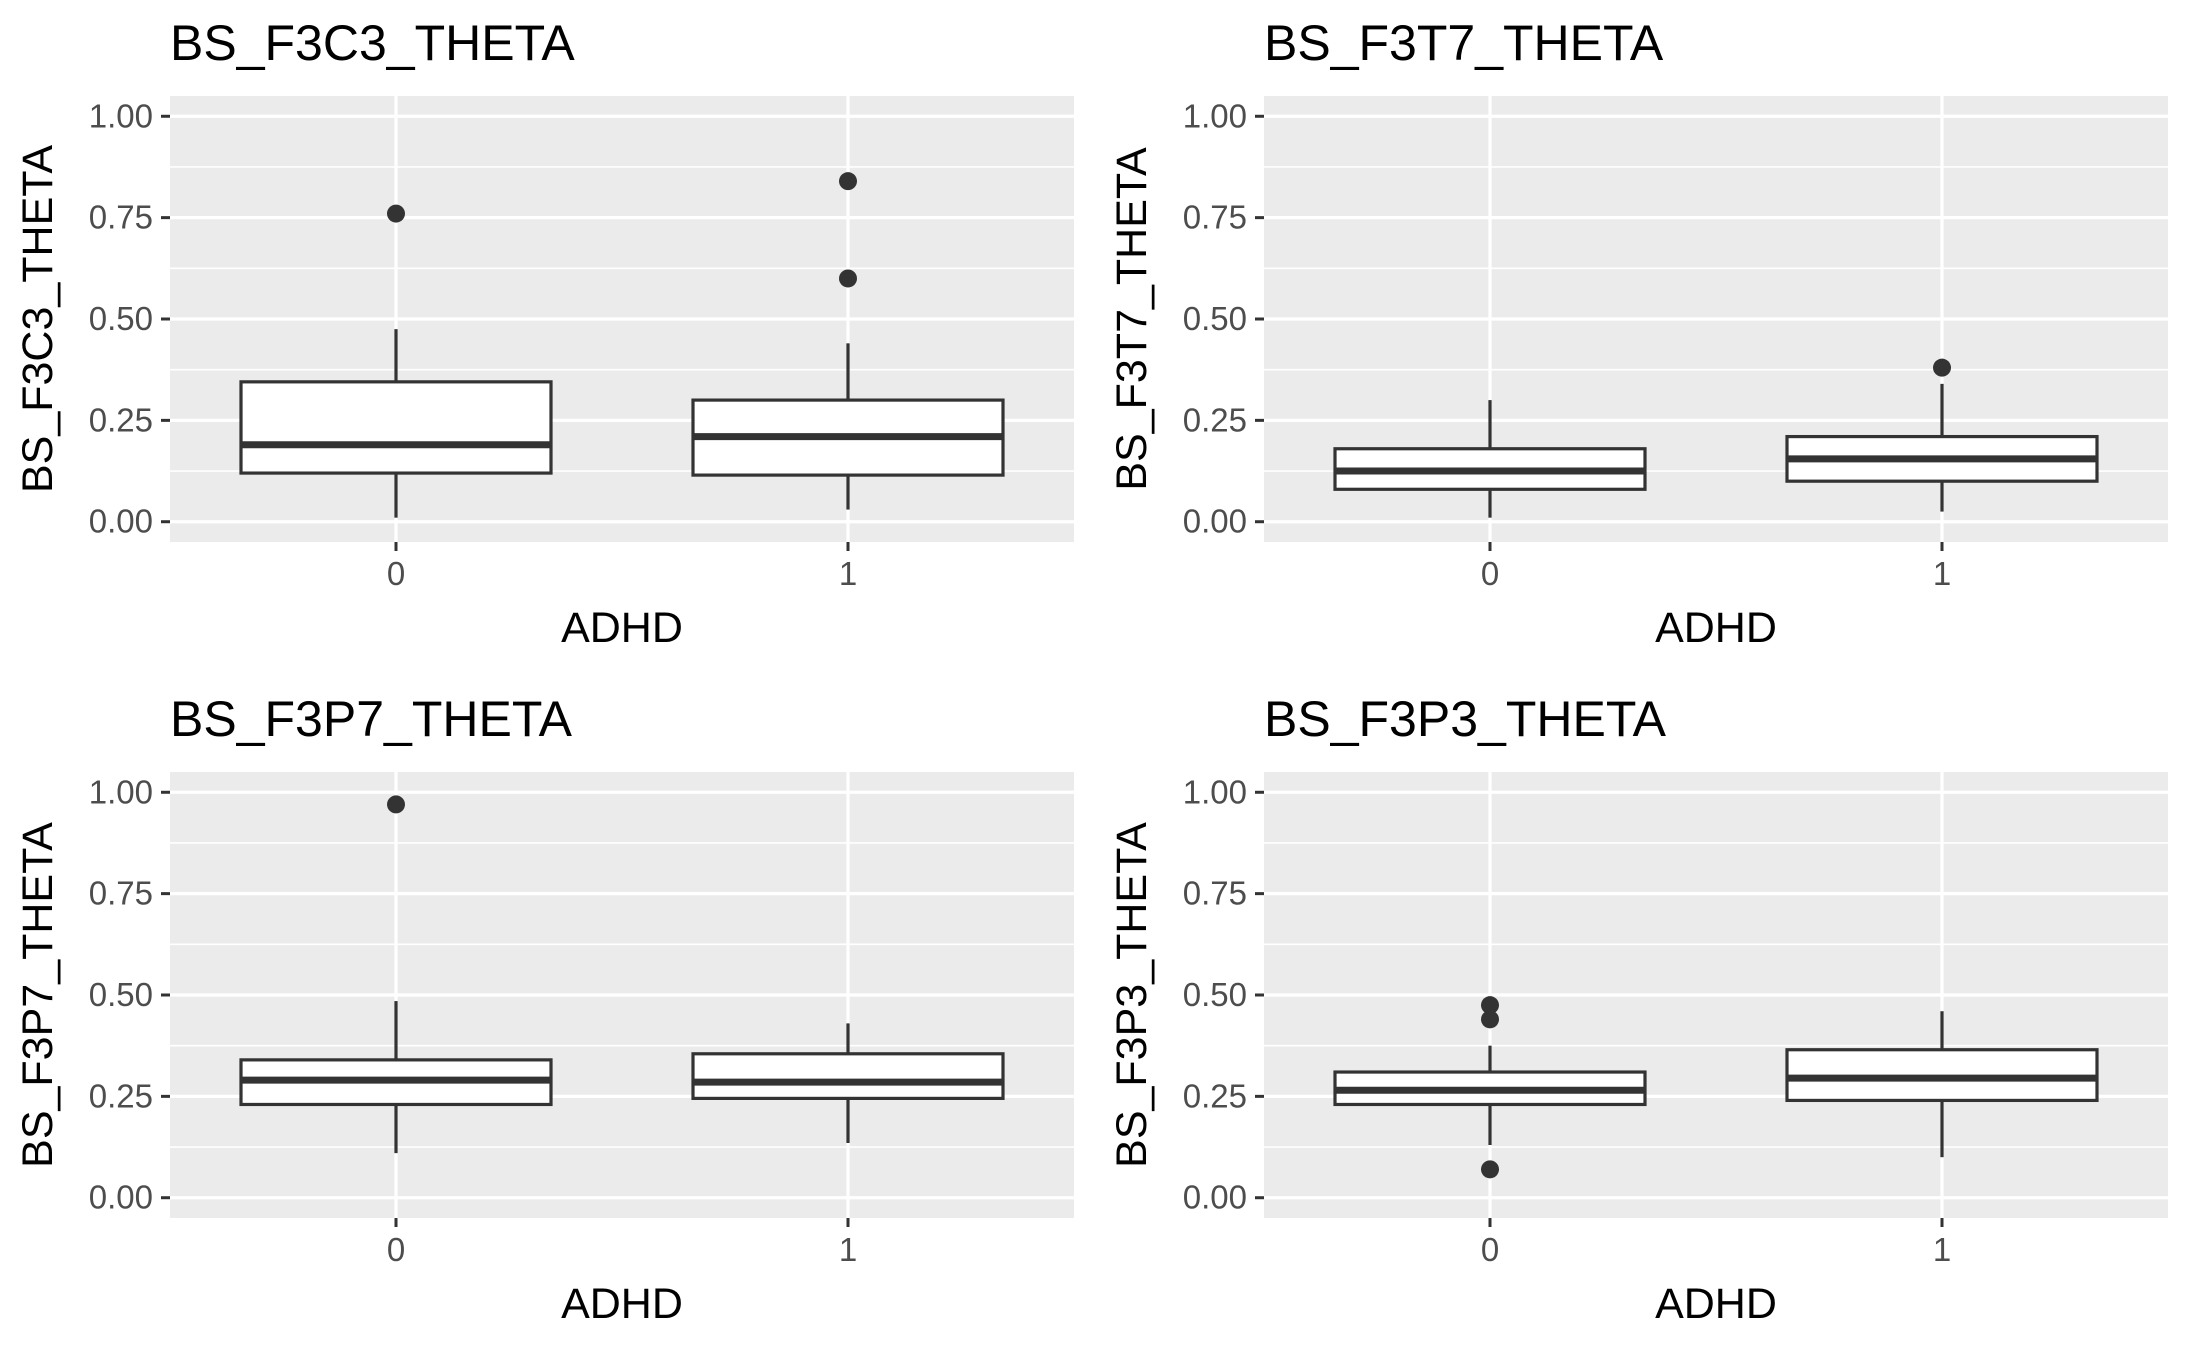  I want to click on y-axis-title: BS_F3P7_THETA, so click(38, 995).